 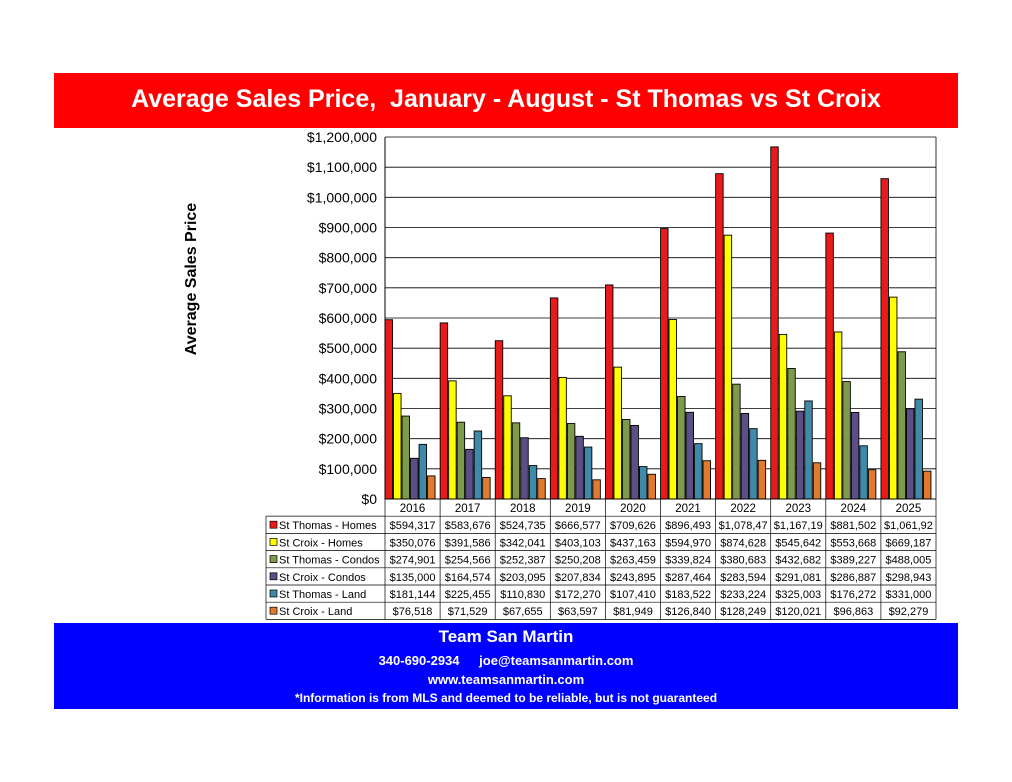 What do you see at coordinates (578, 578) in the screenshot?
I see `data-label: $207,834` at bounding box center [578, 578].